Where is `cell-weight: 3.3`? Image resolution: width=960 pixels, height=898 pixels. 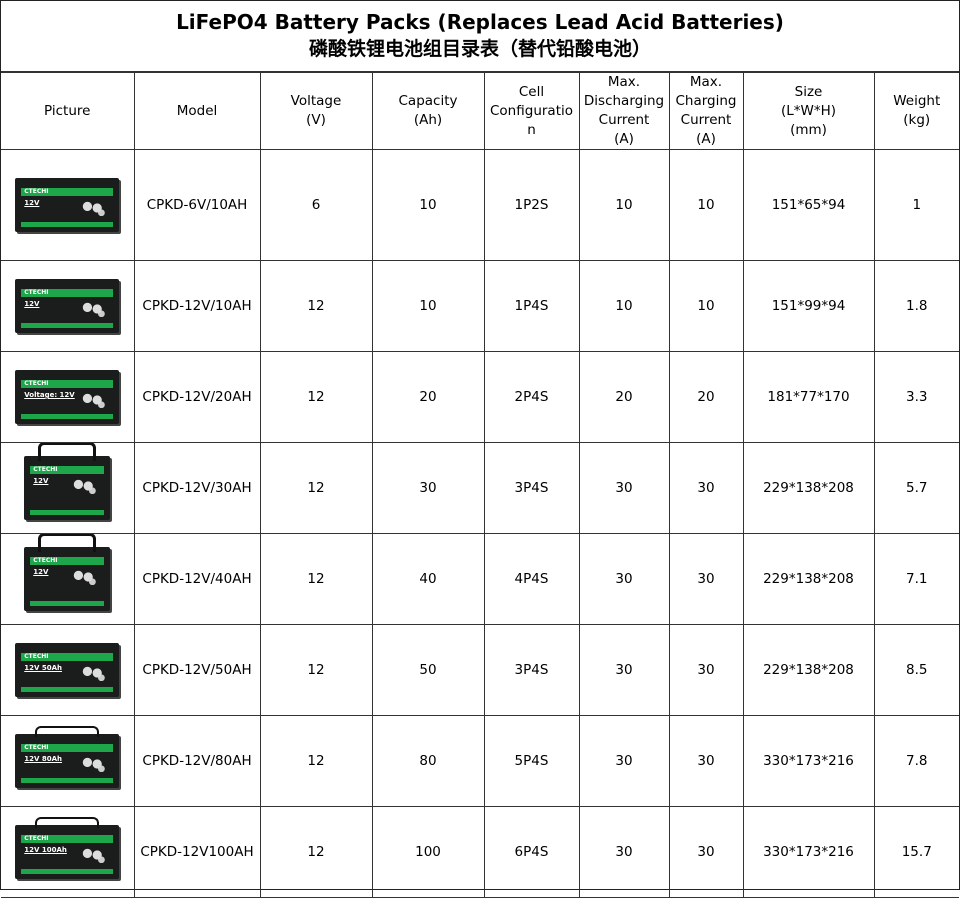 cell-weight: 3.3 is located at coordinates (916, 397).